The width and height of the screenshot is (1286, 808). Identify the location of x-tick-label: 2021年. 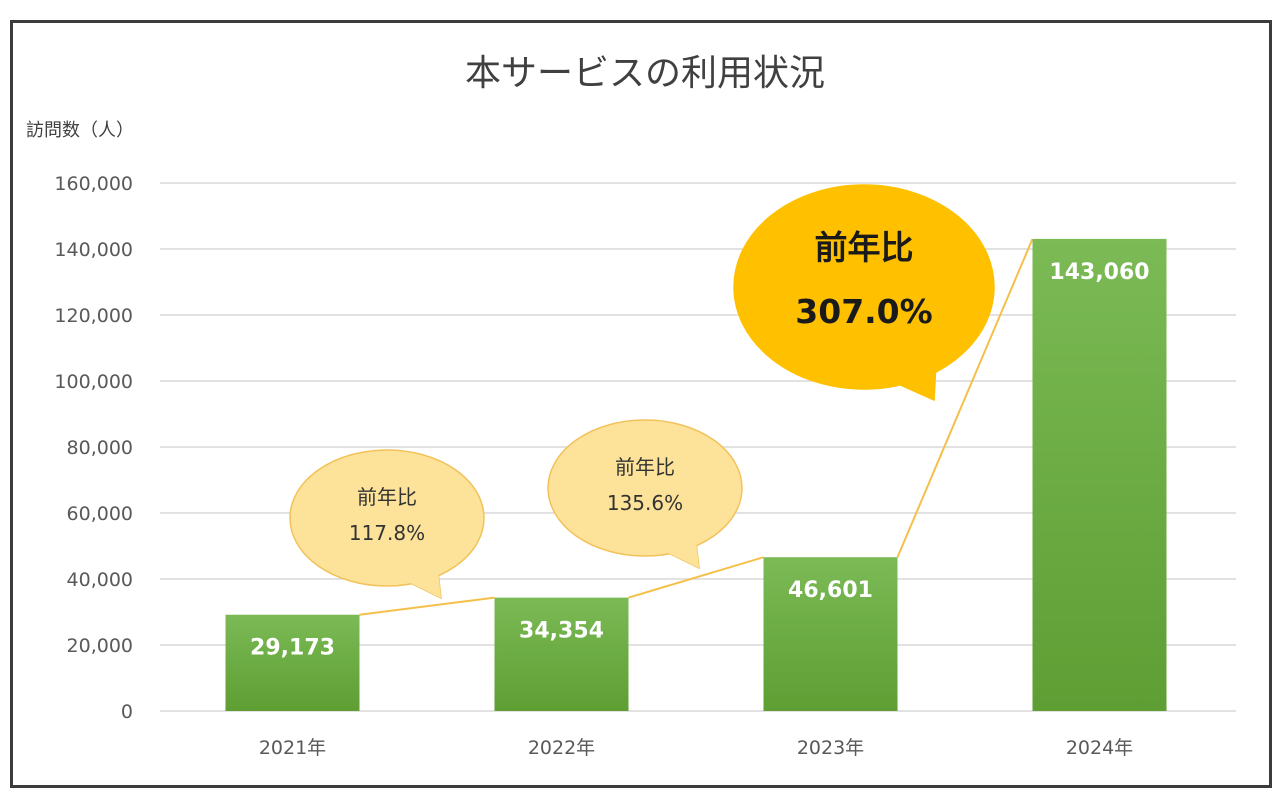
(292, 748).